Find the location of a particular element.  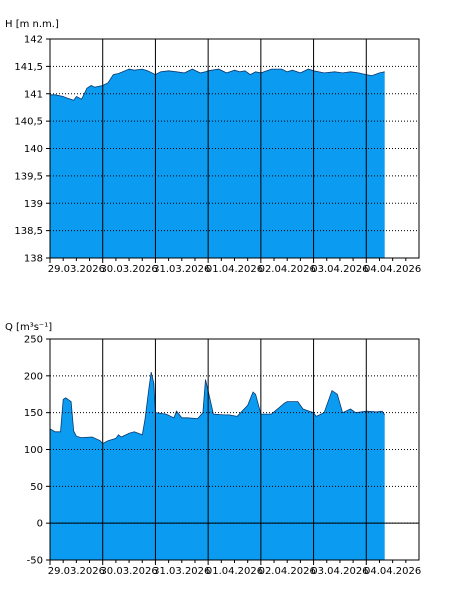

discharge-xtick-label: 29.03.2026 is located at coordinates (76, 571).